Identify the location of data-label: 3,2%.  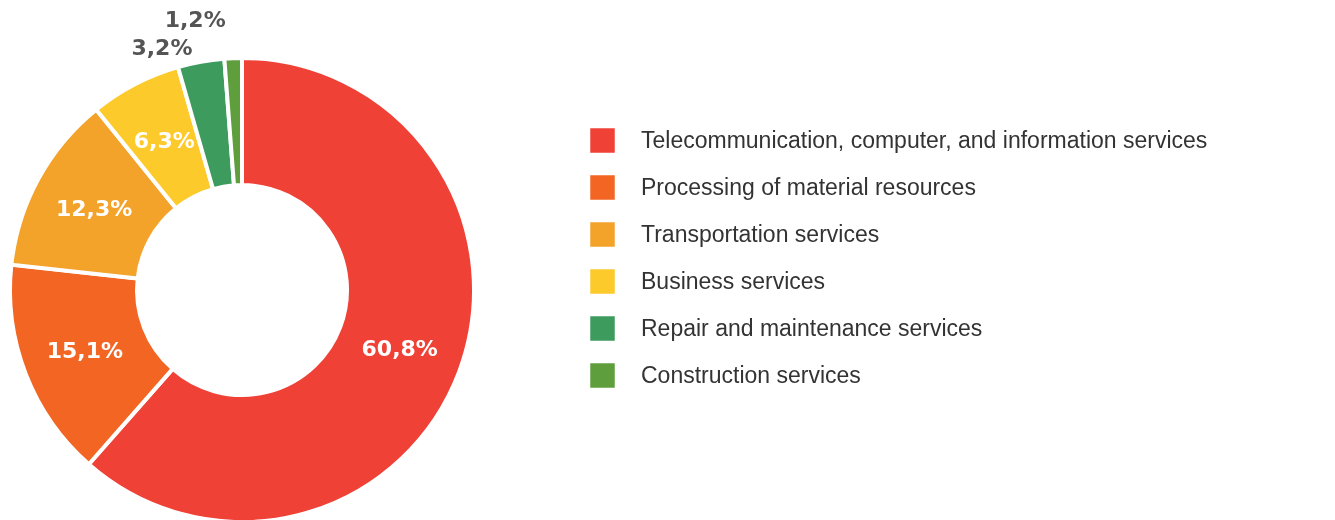
(162, 47).